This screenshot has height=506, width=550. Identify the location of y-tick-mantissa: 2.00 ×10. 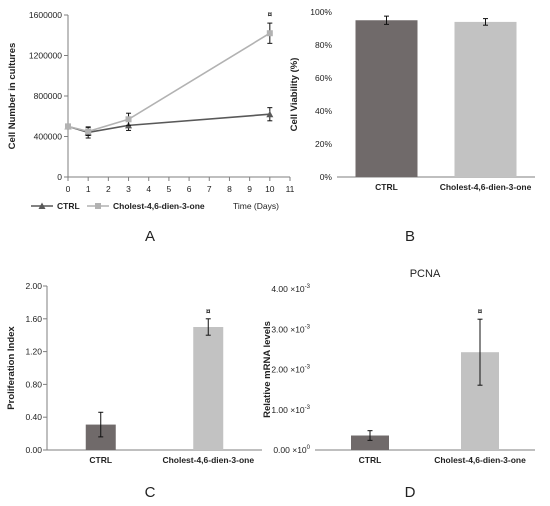
(288, 370).